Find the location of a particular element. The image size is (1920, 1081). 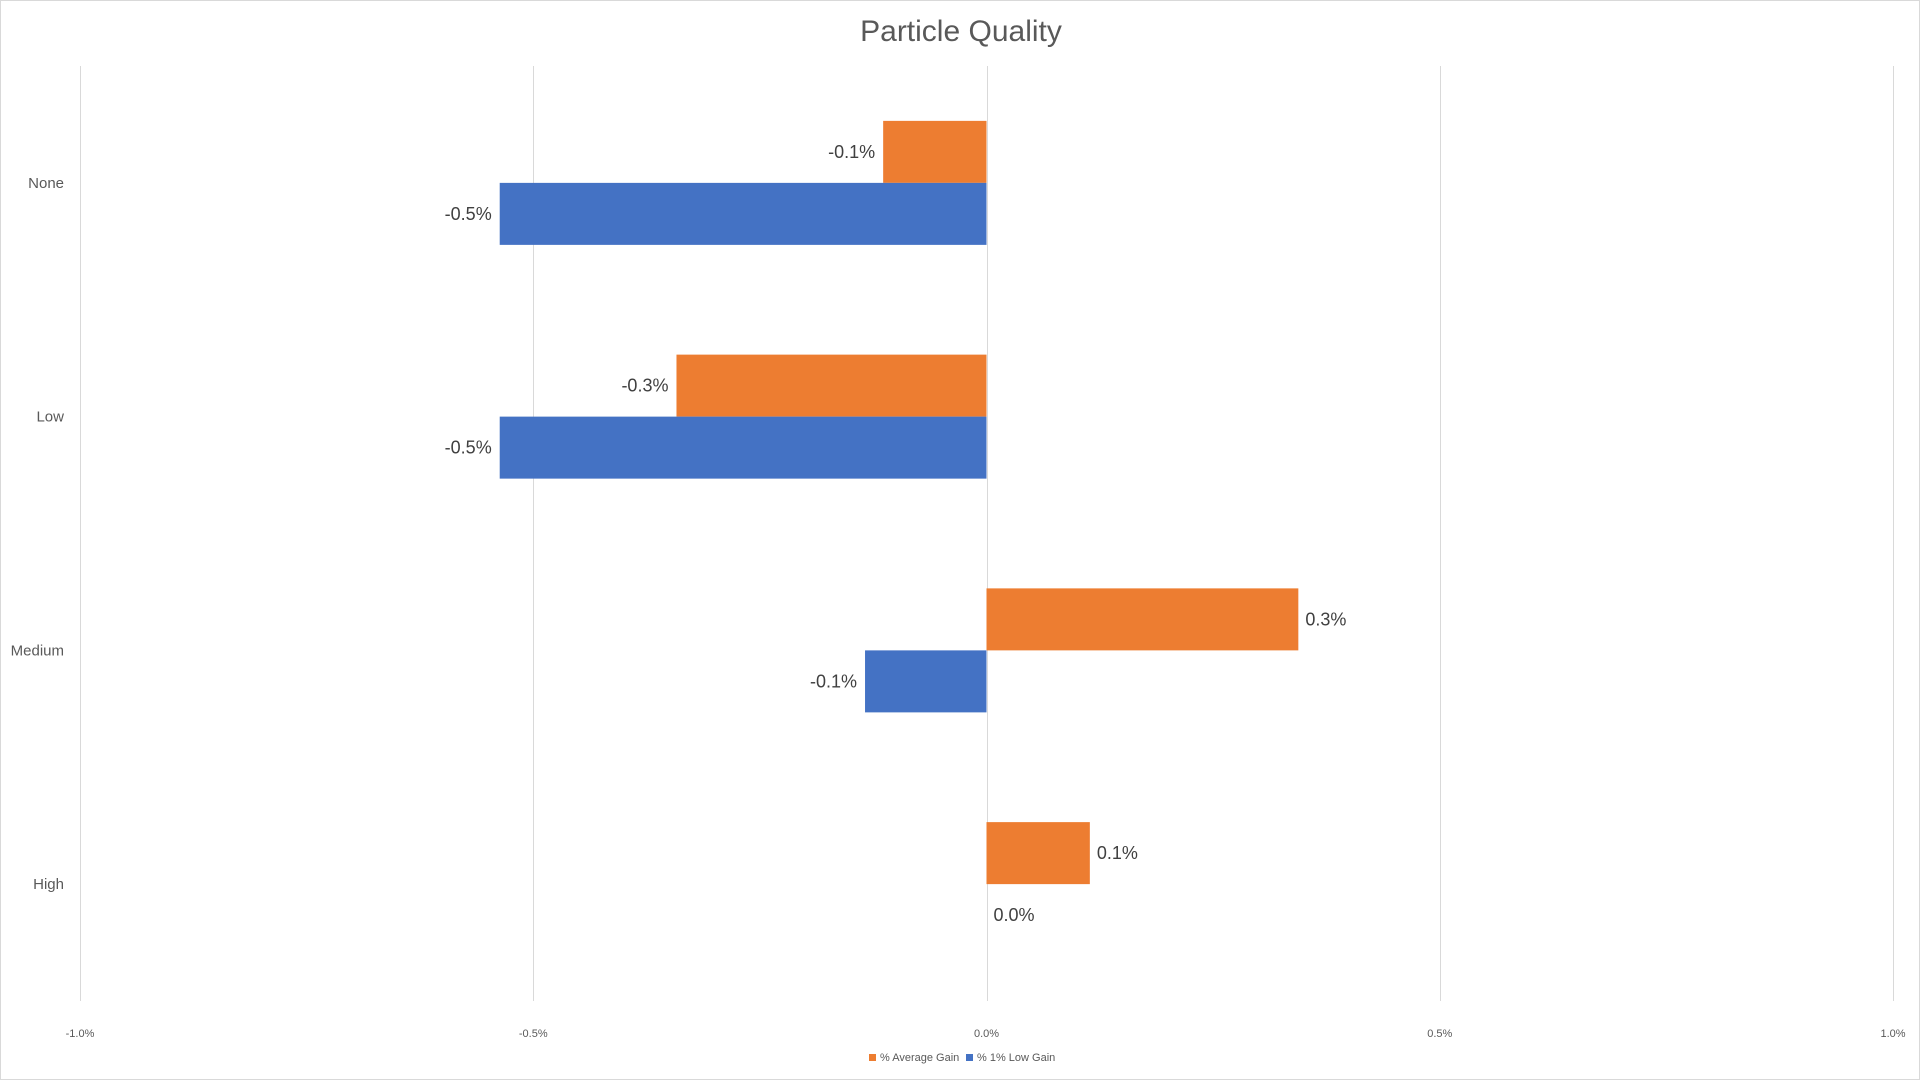

bar-average-gain-high is located at coordinates (1038, 853).